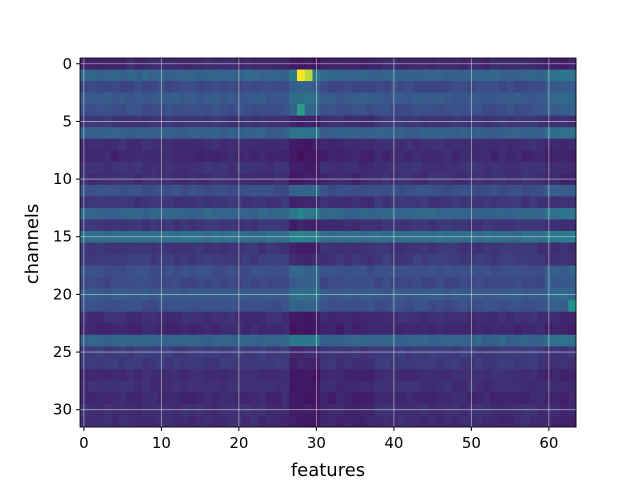 The height and width of the screenshot is (480, 640). What do you see at coordinates (471, 443) in the screenshot?
I see `x-tick-label: 50` at bounding box center [471, 443].